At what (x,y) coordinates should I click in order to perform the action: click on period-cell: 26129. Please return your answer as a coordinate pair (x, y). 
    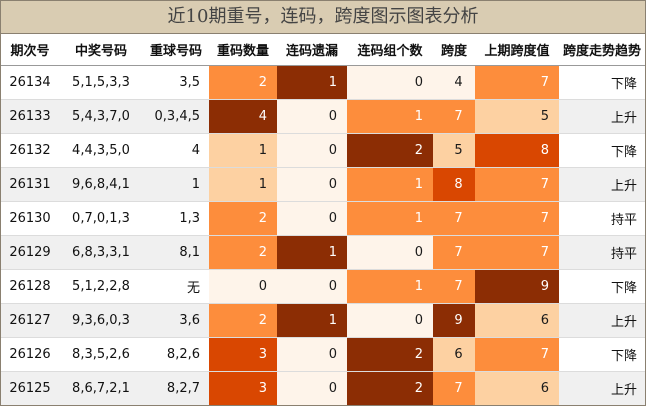
    Looking at the image, I should click on (30, 252).